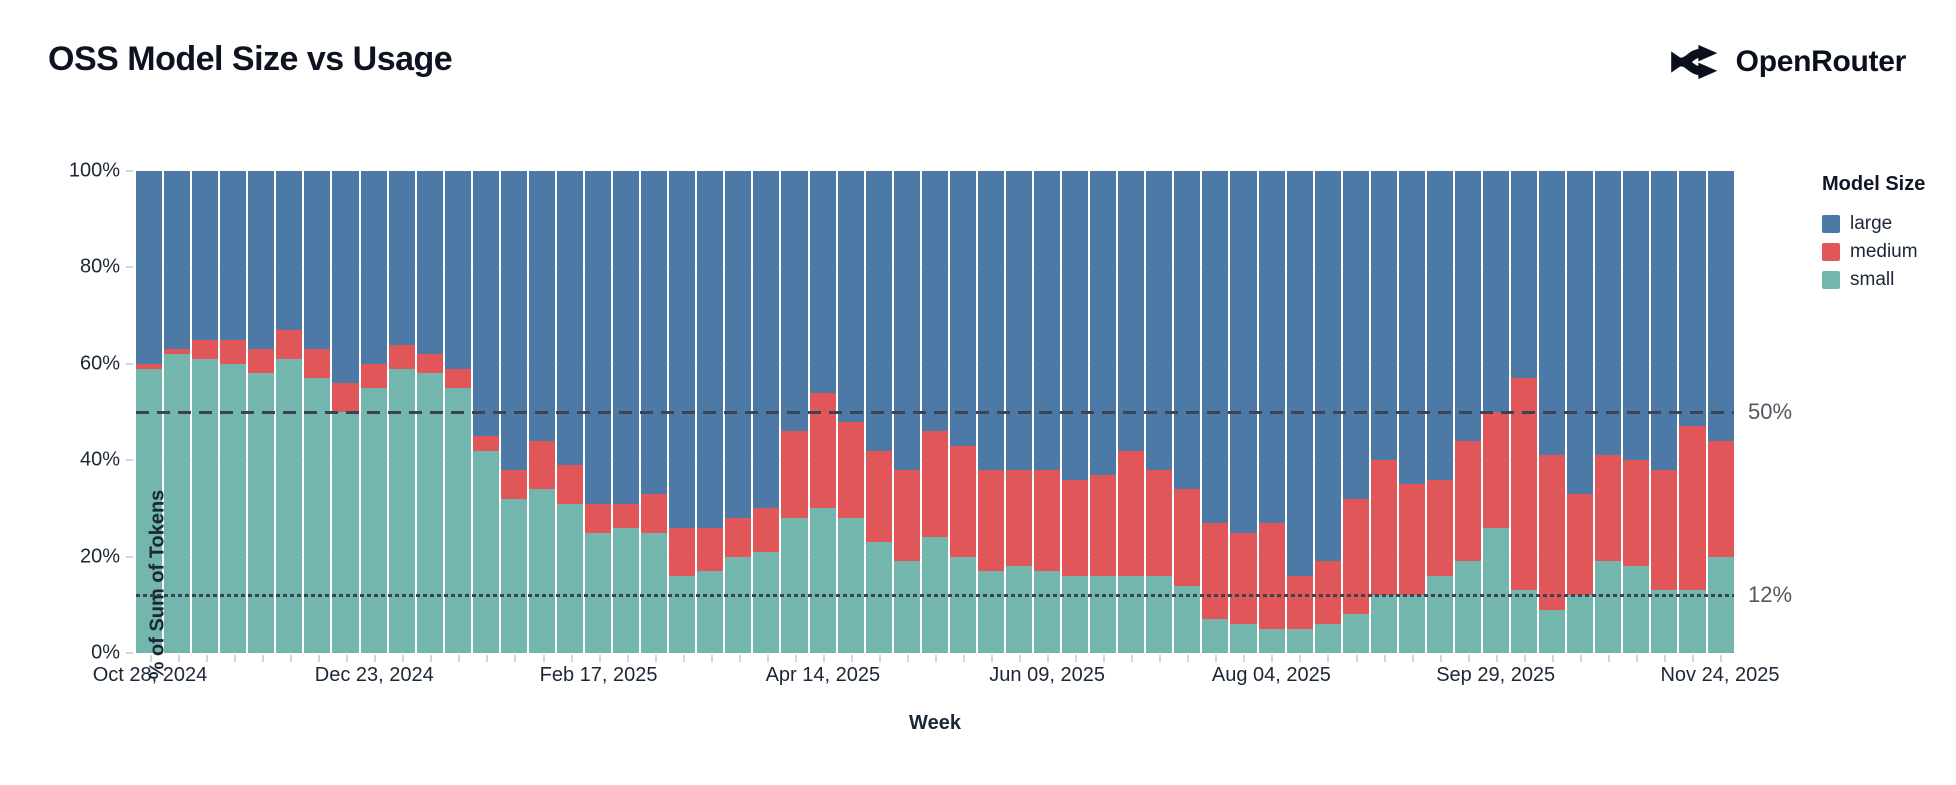 The height and width of the screenshot is (785, 1956). What do you see at coordinates (457, 412) in the screenshot?
I see `bar-jan-13-2025` at bounding box center [457, 412].